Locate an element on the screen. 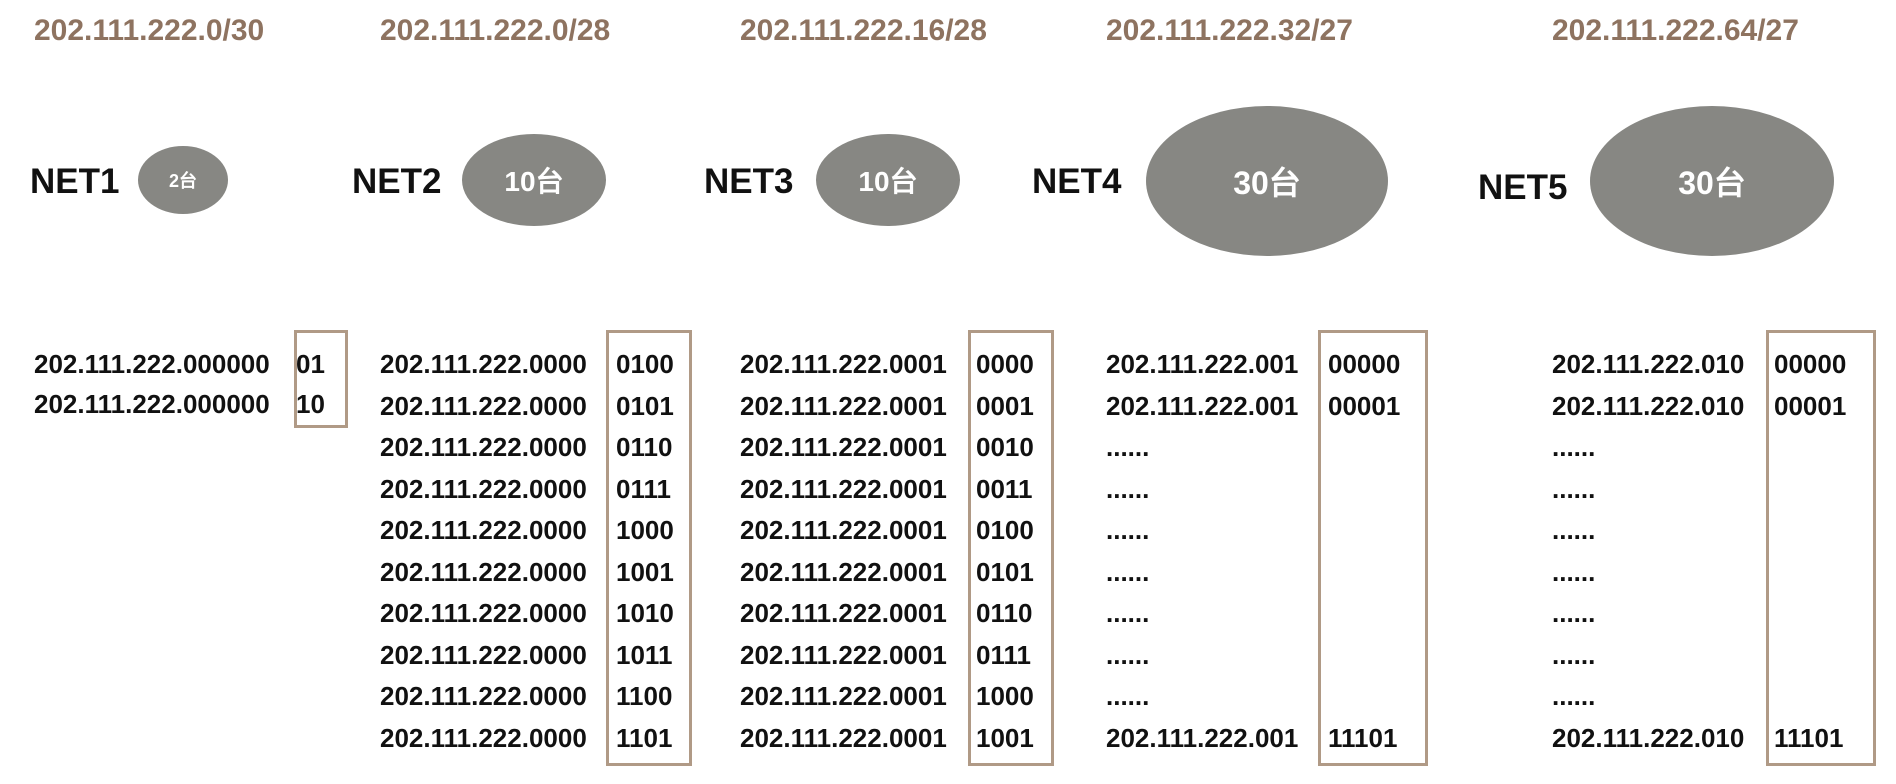 This screenshot has width=1896, height=784. host-bits: 0111 is located at coordinates (1003, 654).